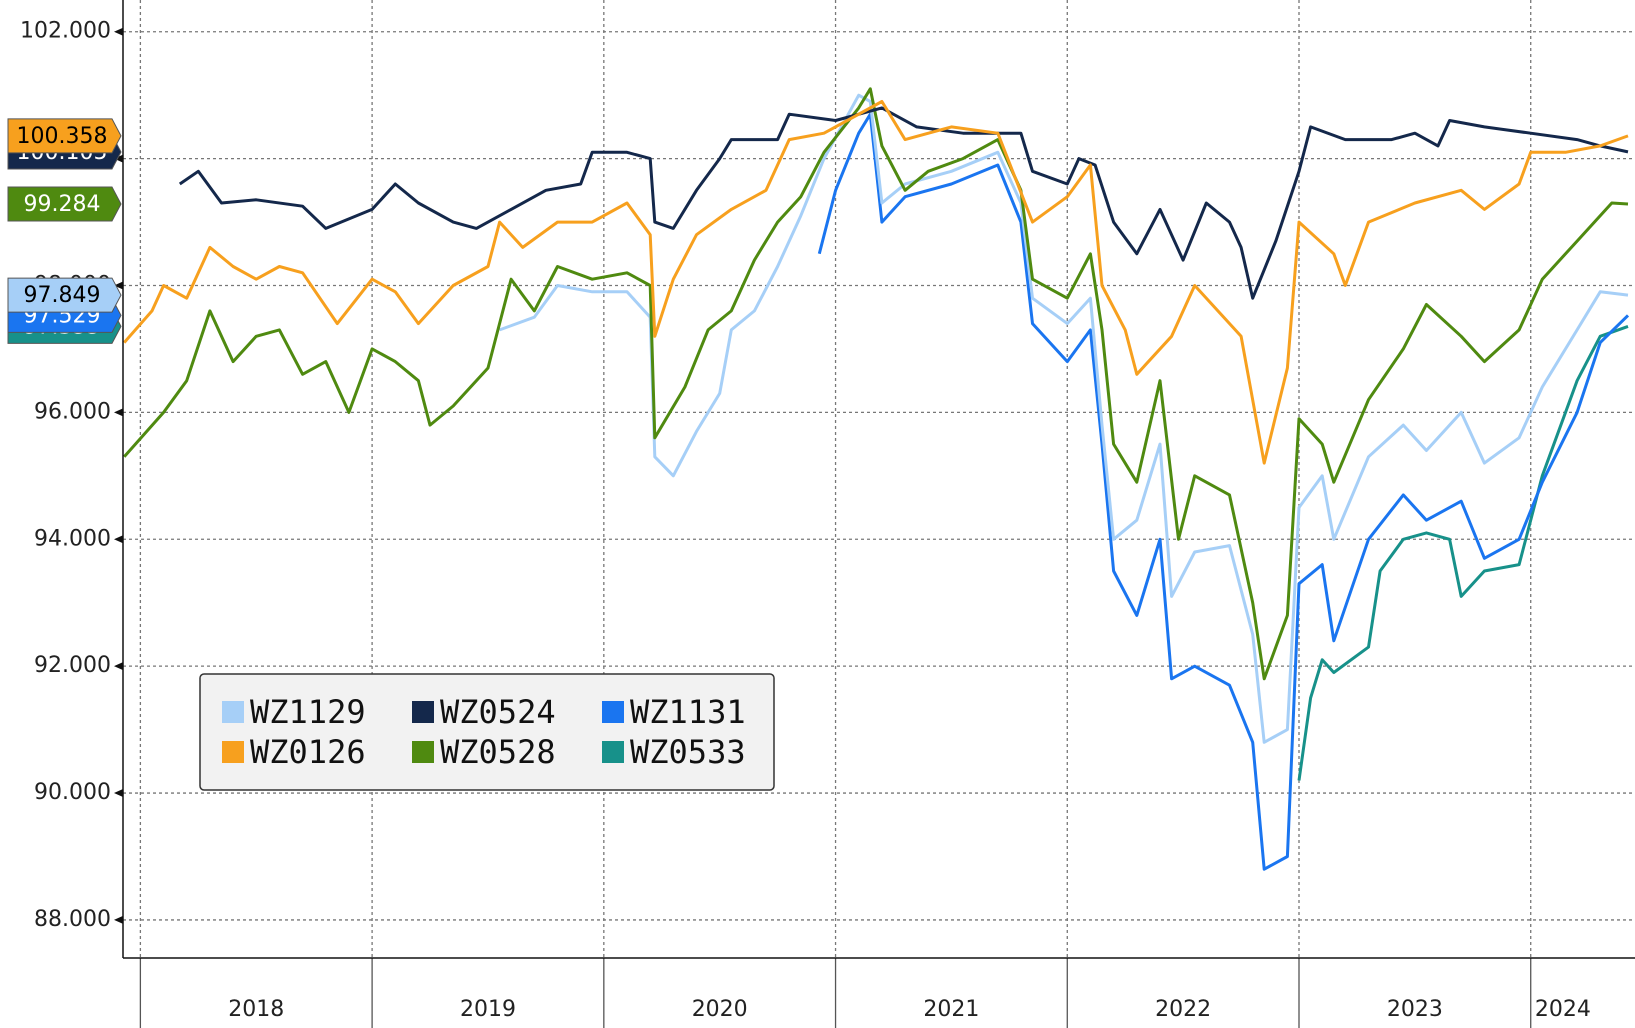  What do you see at coordinates (1463, 552) in the screenshot?
I see `series-line` at bounding box center [1463, 552].